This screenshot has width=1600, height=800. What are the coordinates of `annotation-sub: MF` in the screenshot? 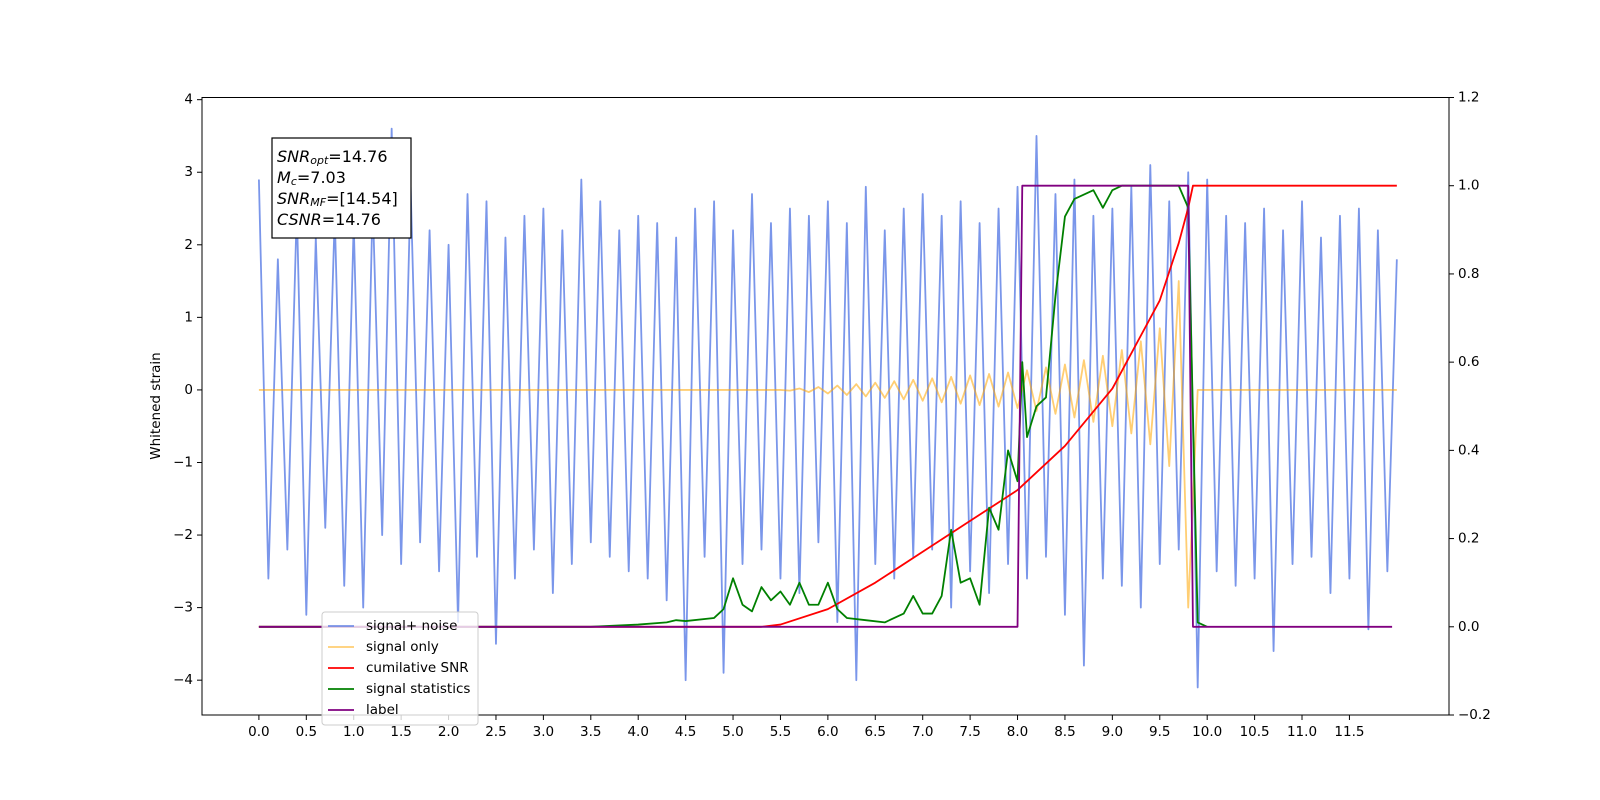 It's located at (318, 202).